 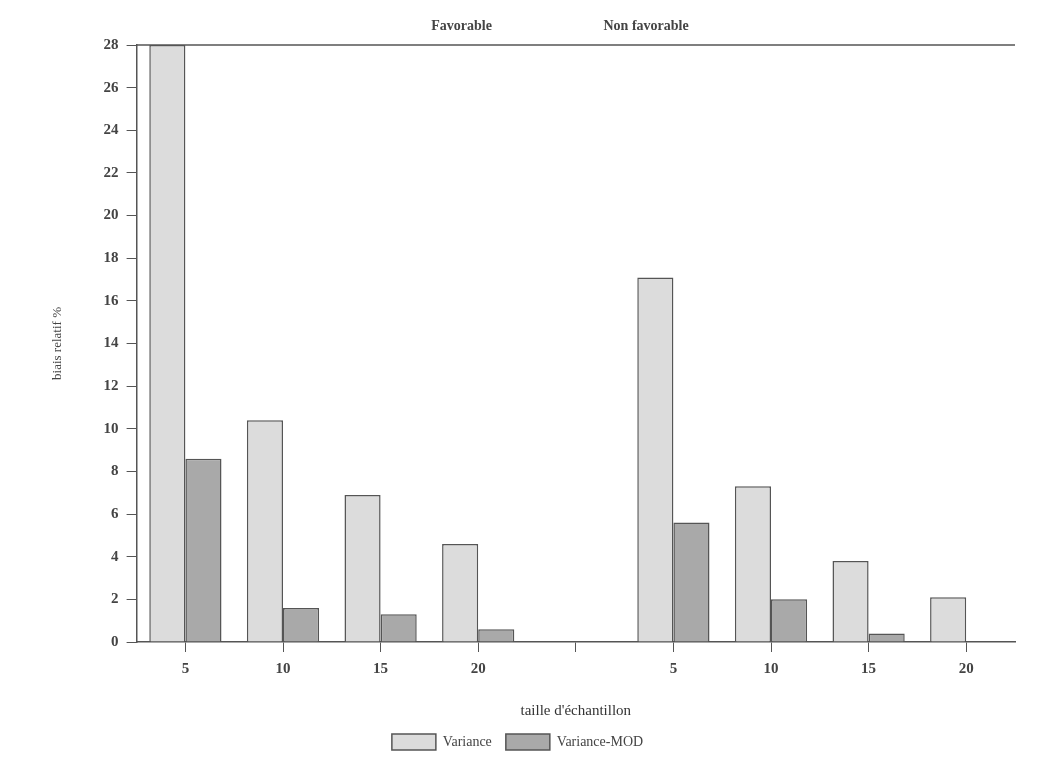 I want to click on y-tick-label: 0, so click(x=115, y=640).